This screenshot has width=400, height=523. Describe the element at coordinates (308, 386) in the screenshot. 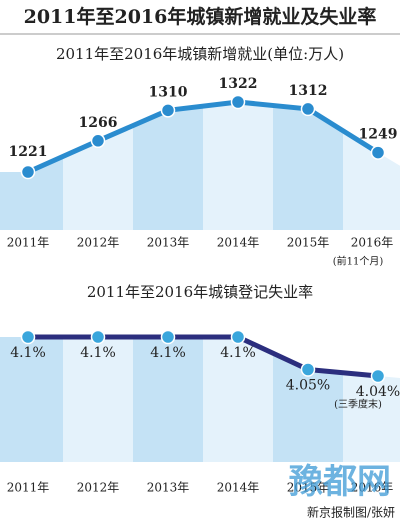

I see `value-label: 4.05%` at that location.